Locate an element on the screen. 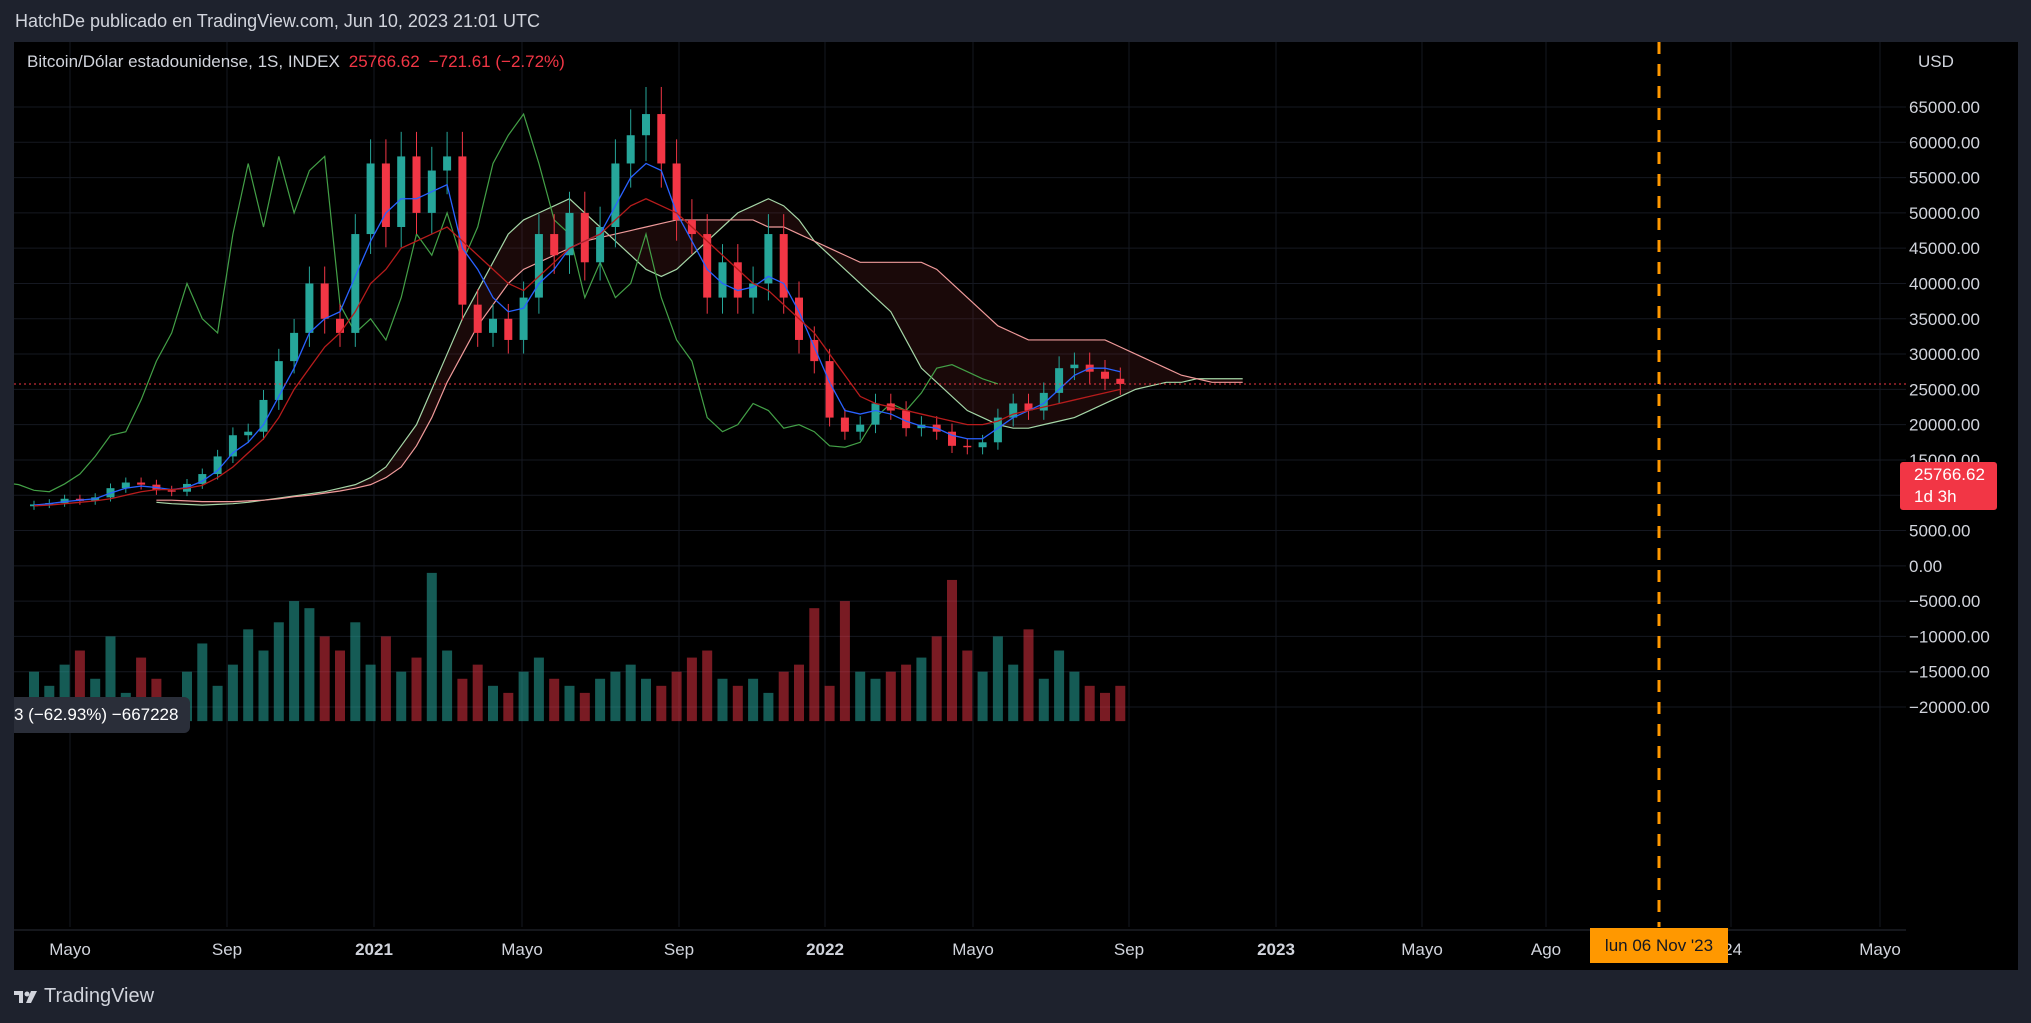 This screenshot has height=1023, width=2031. x-tick-label: Sep is located at coordinates (679, 949).